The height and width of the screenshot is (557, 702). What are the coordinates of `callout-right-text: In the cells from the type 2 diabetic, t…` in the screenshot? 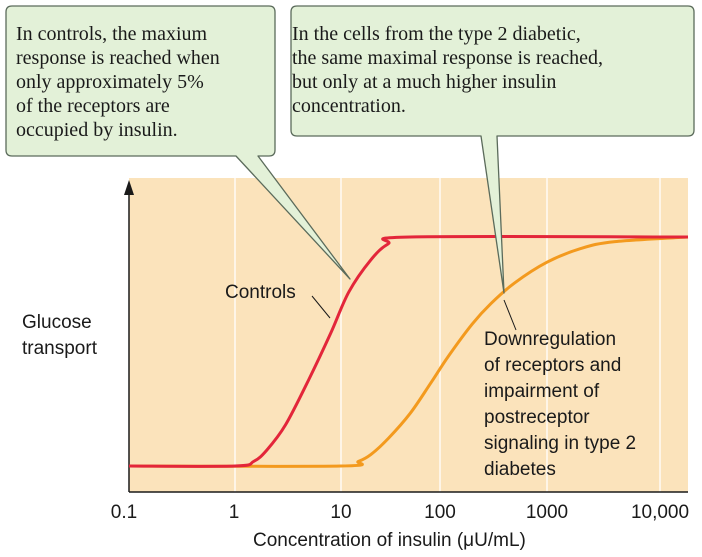 It's located at (447, 70).